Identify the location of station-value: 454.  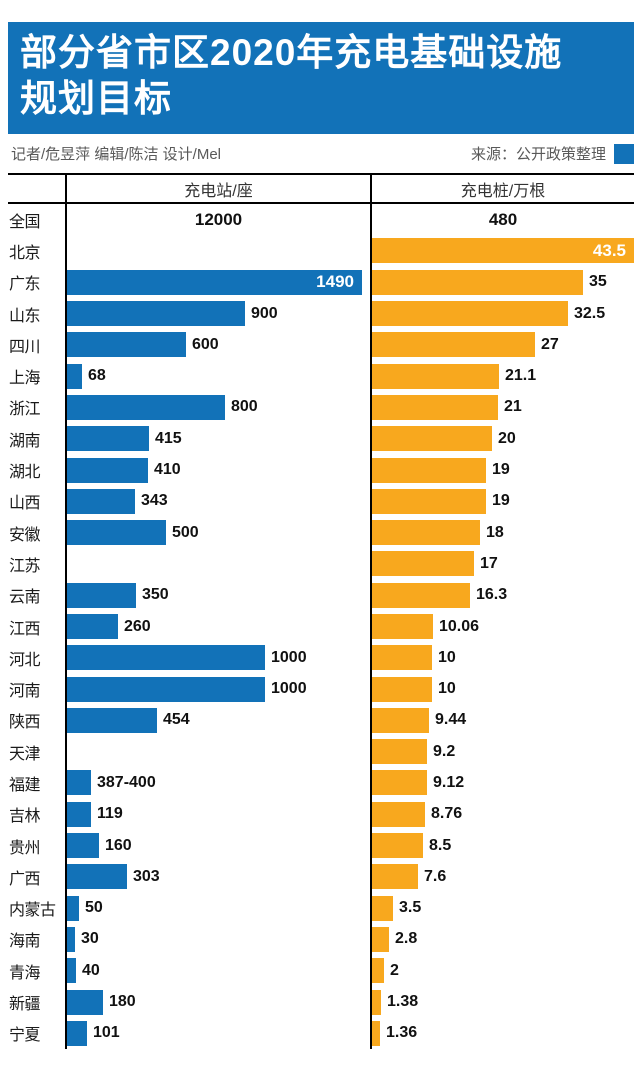
(176, 720).